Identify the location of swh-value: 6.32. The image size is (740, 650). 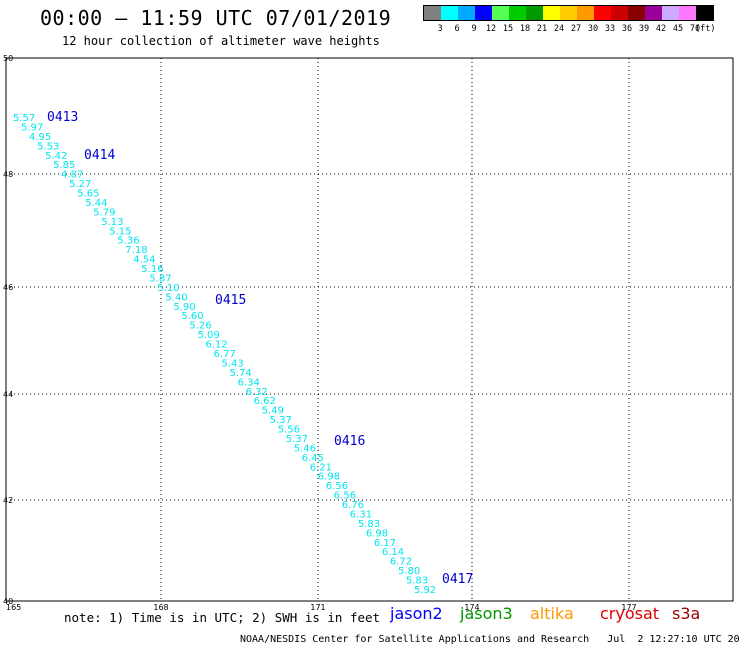
(257, 392).